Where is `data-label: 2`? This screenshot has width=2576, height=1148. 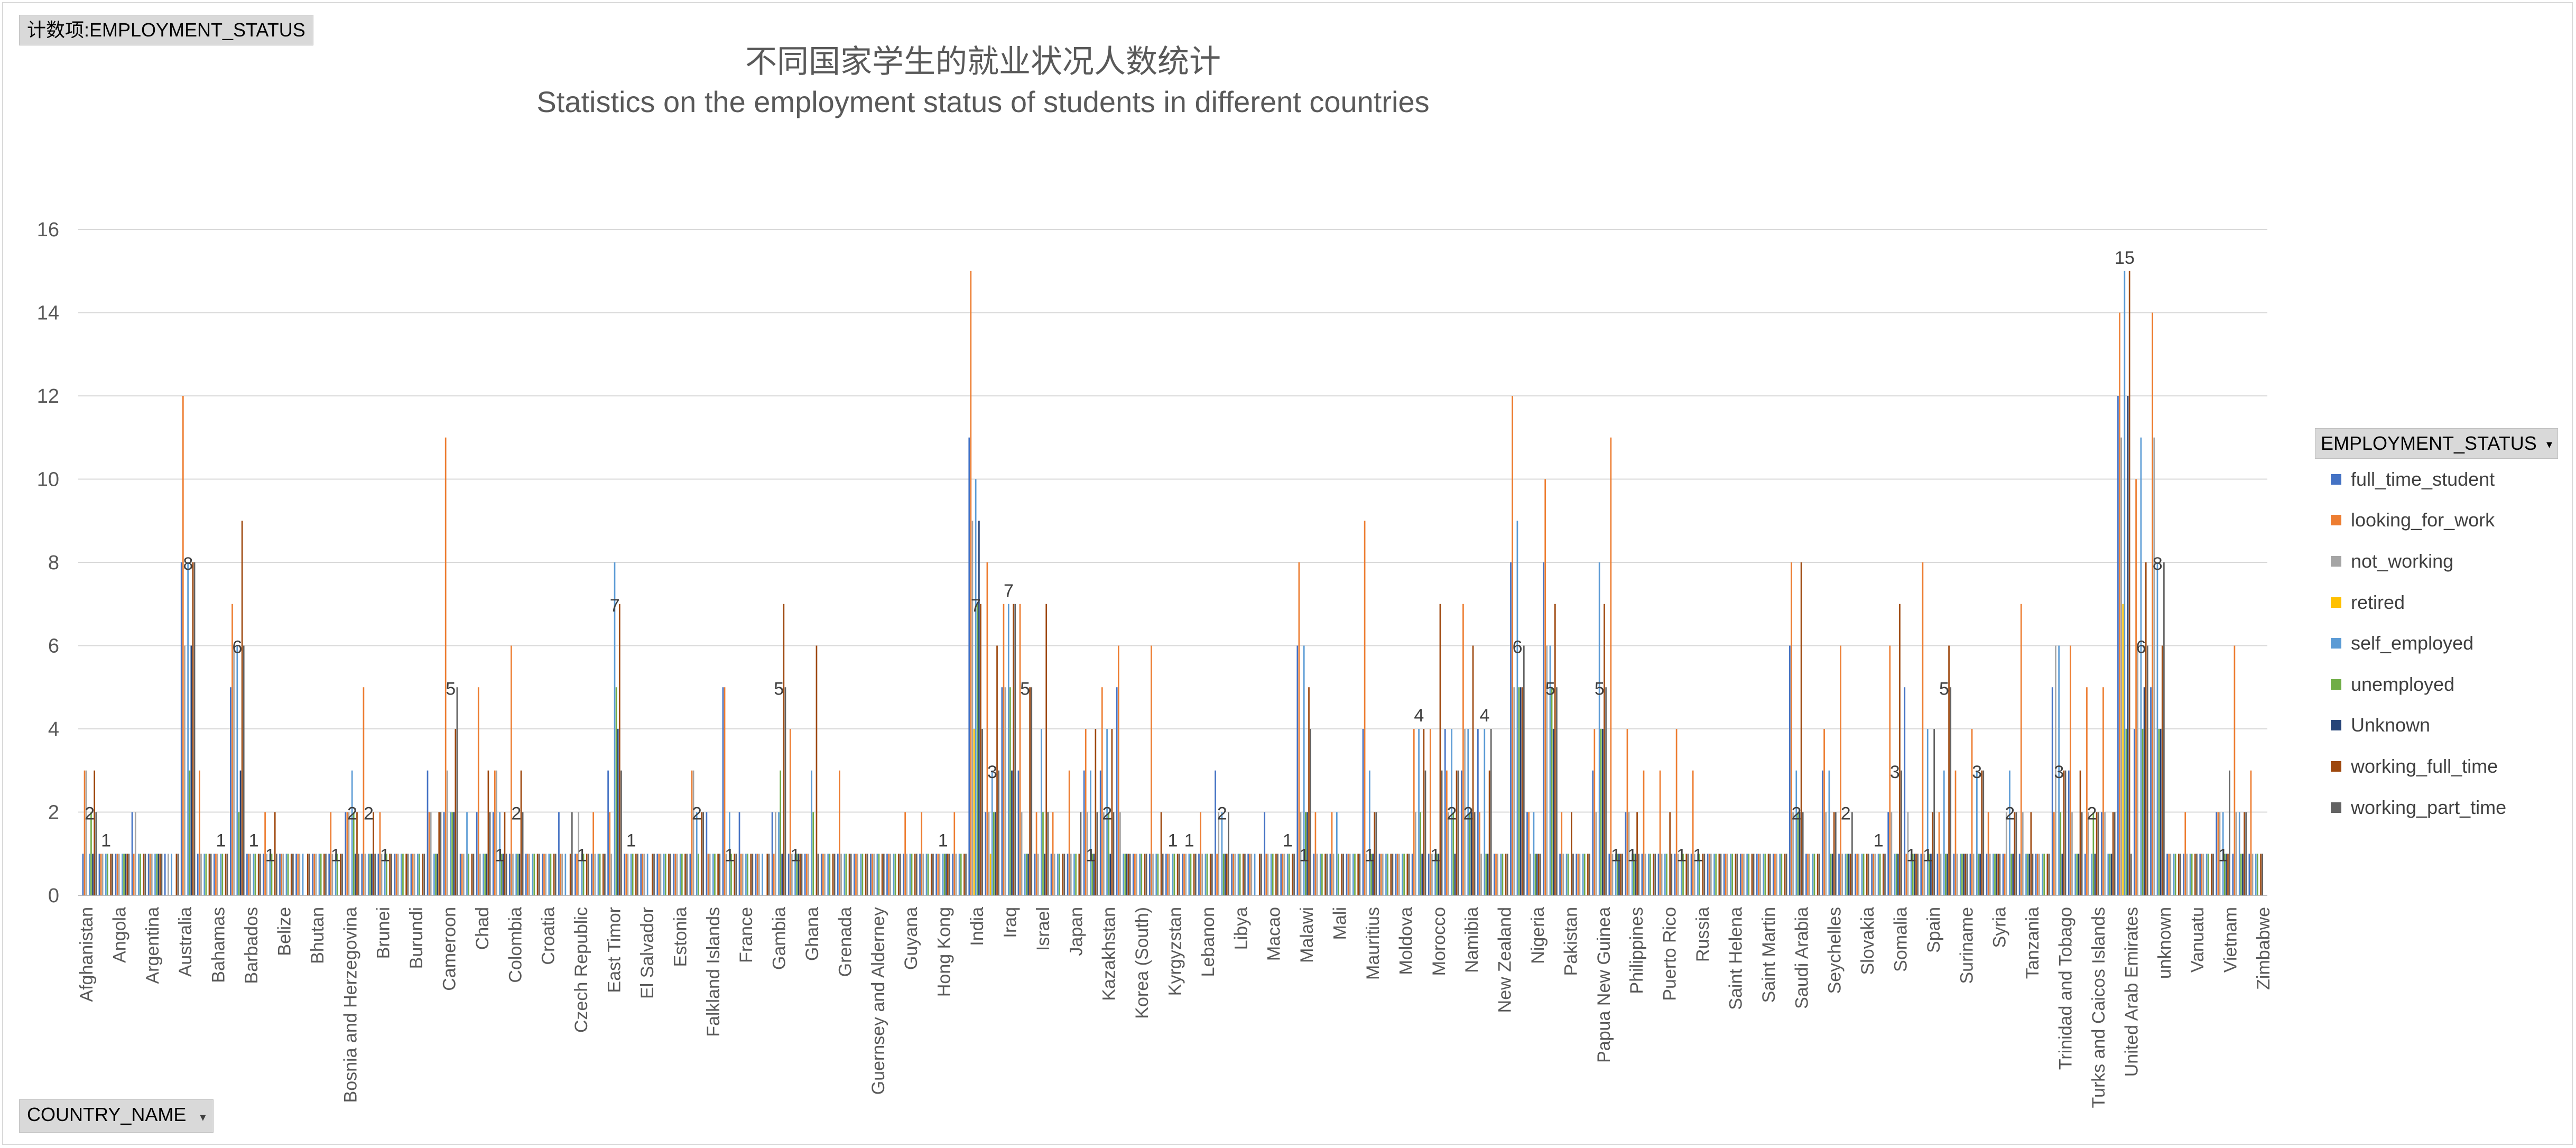
data-label: 2 is located at coordinates (1452, 814).